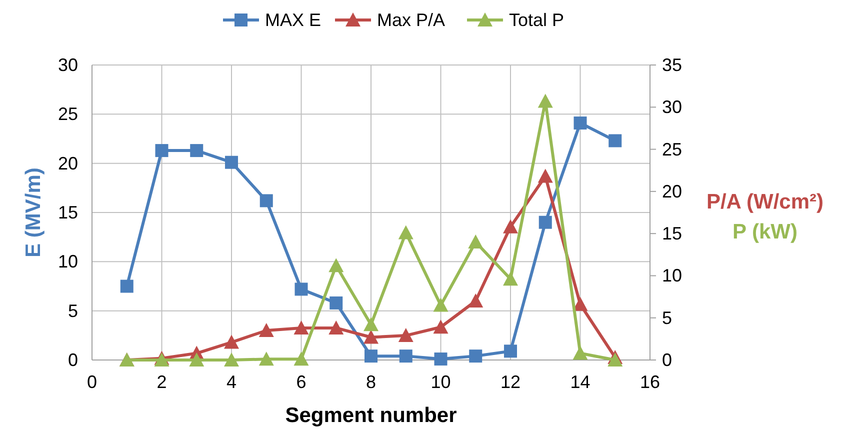 This screenshot has height=445, width=846. I want to click on x-tick-label: 16, so click(650, 382).